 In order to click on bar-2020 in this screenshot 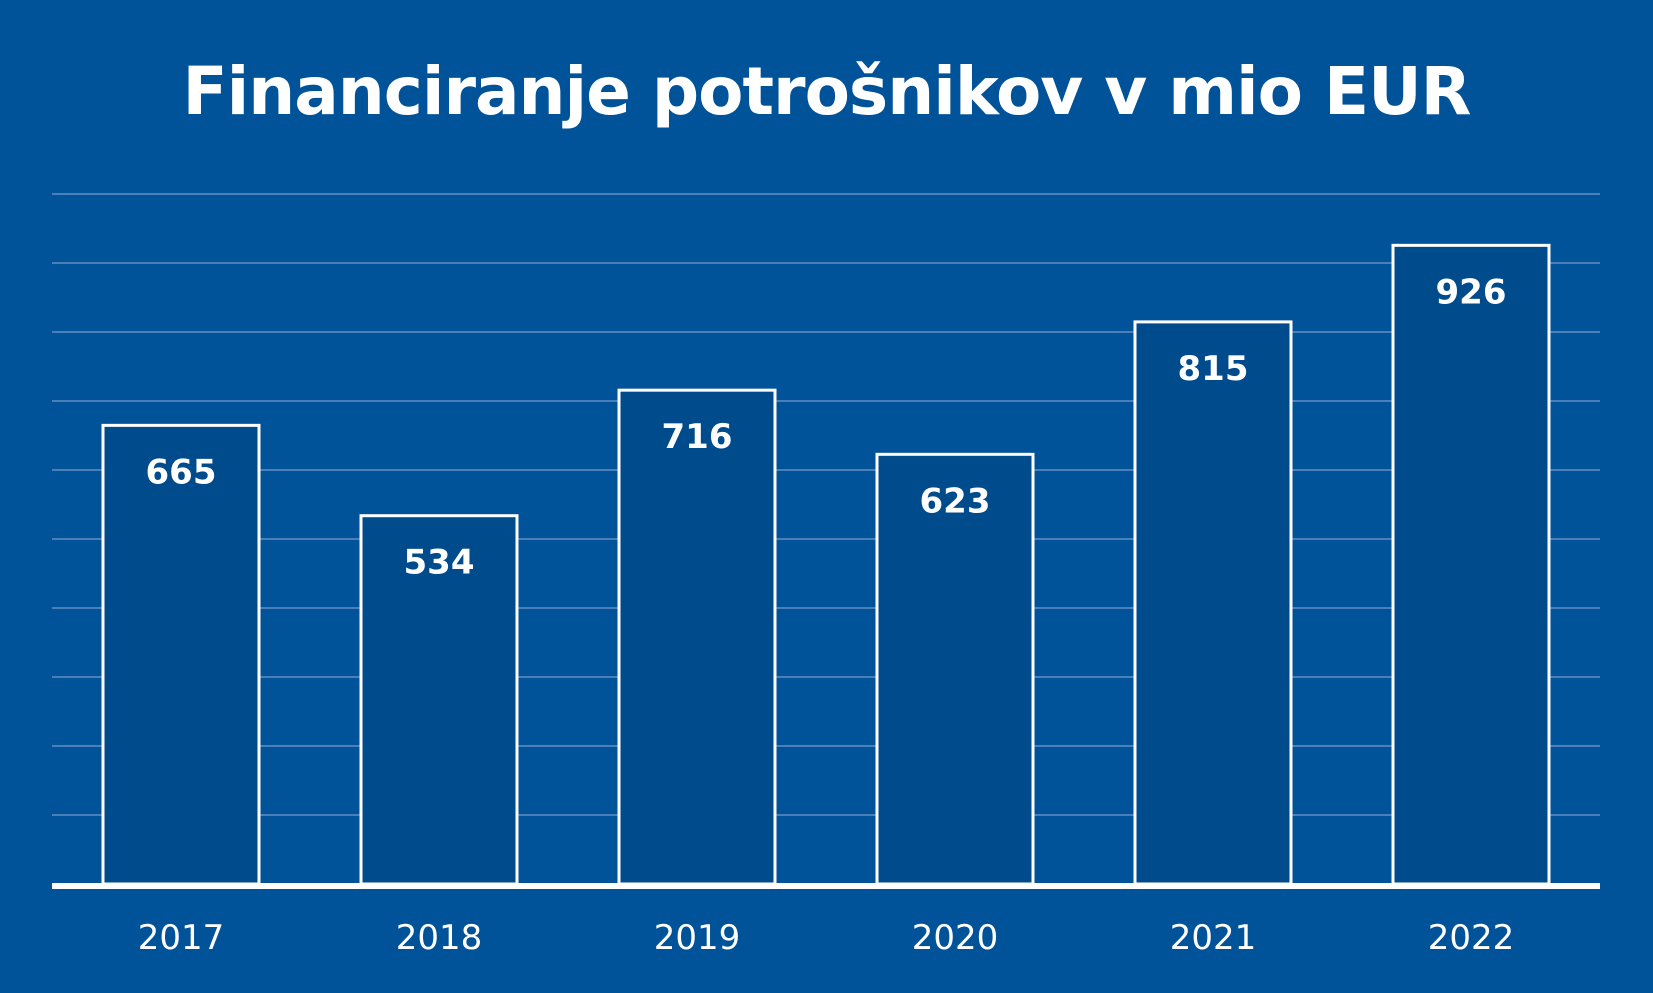, I will do `click(955, 669)`.